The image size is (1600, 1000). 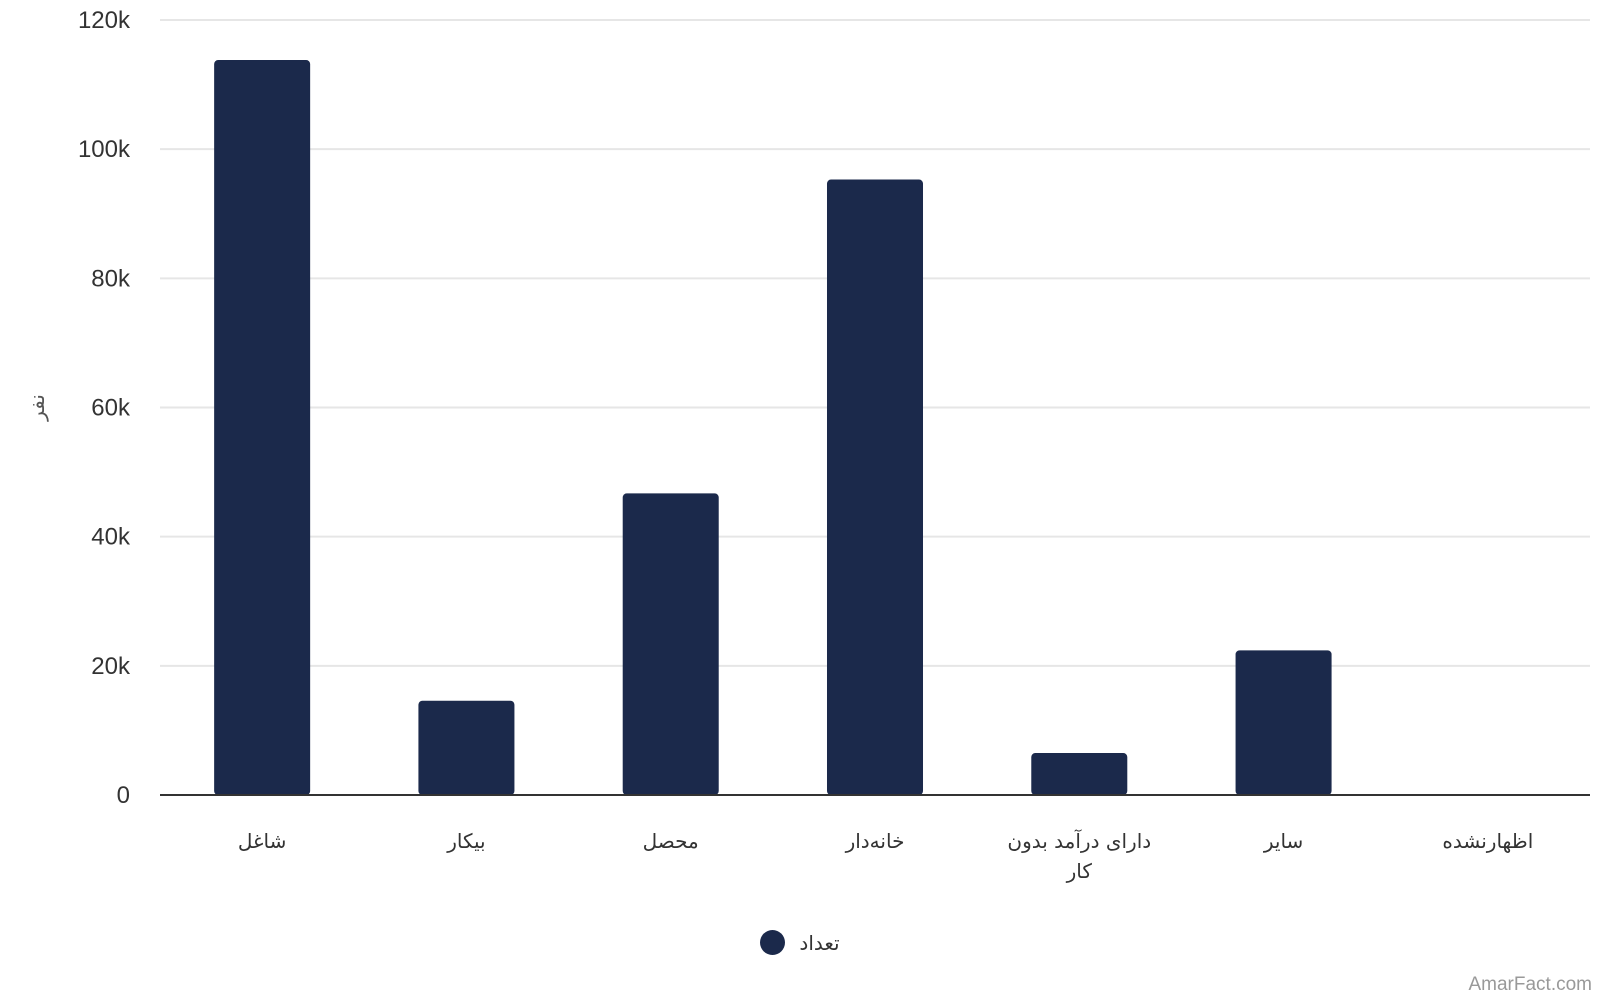 What do you see at coordinates (1530, 984) in the screenshot?
I see `watermark: AmarFact.com` at bounding box center [1530, 984].